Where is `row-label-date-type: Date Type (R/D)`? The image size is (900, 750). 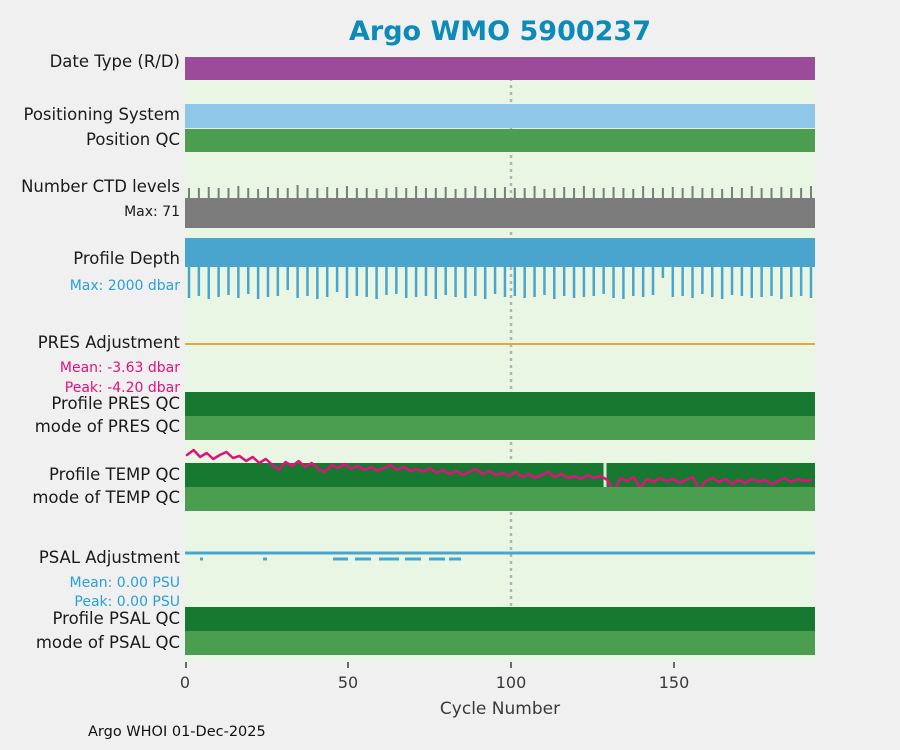 row-label-date-type: Date Type (R/D) is located at coordinates (114, 61).